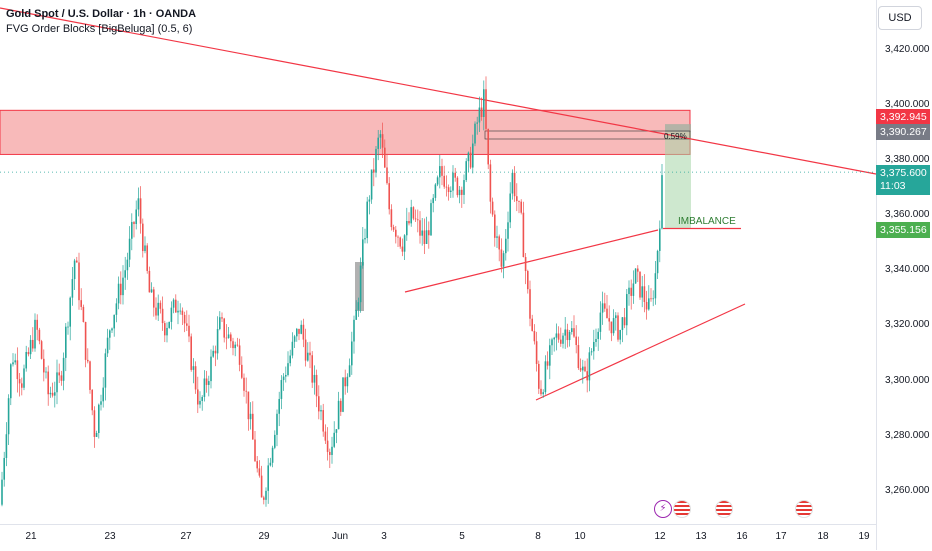 The width and height of the screenshot is (932, 551). I want to click on price-tick-label: 3,280.000, so click(907, 435).